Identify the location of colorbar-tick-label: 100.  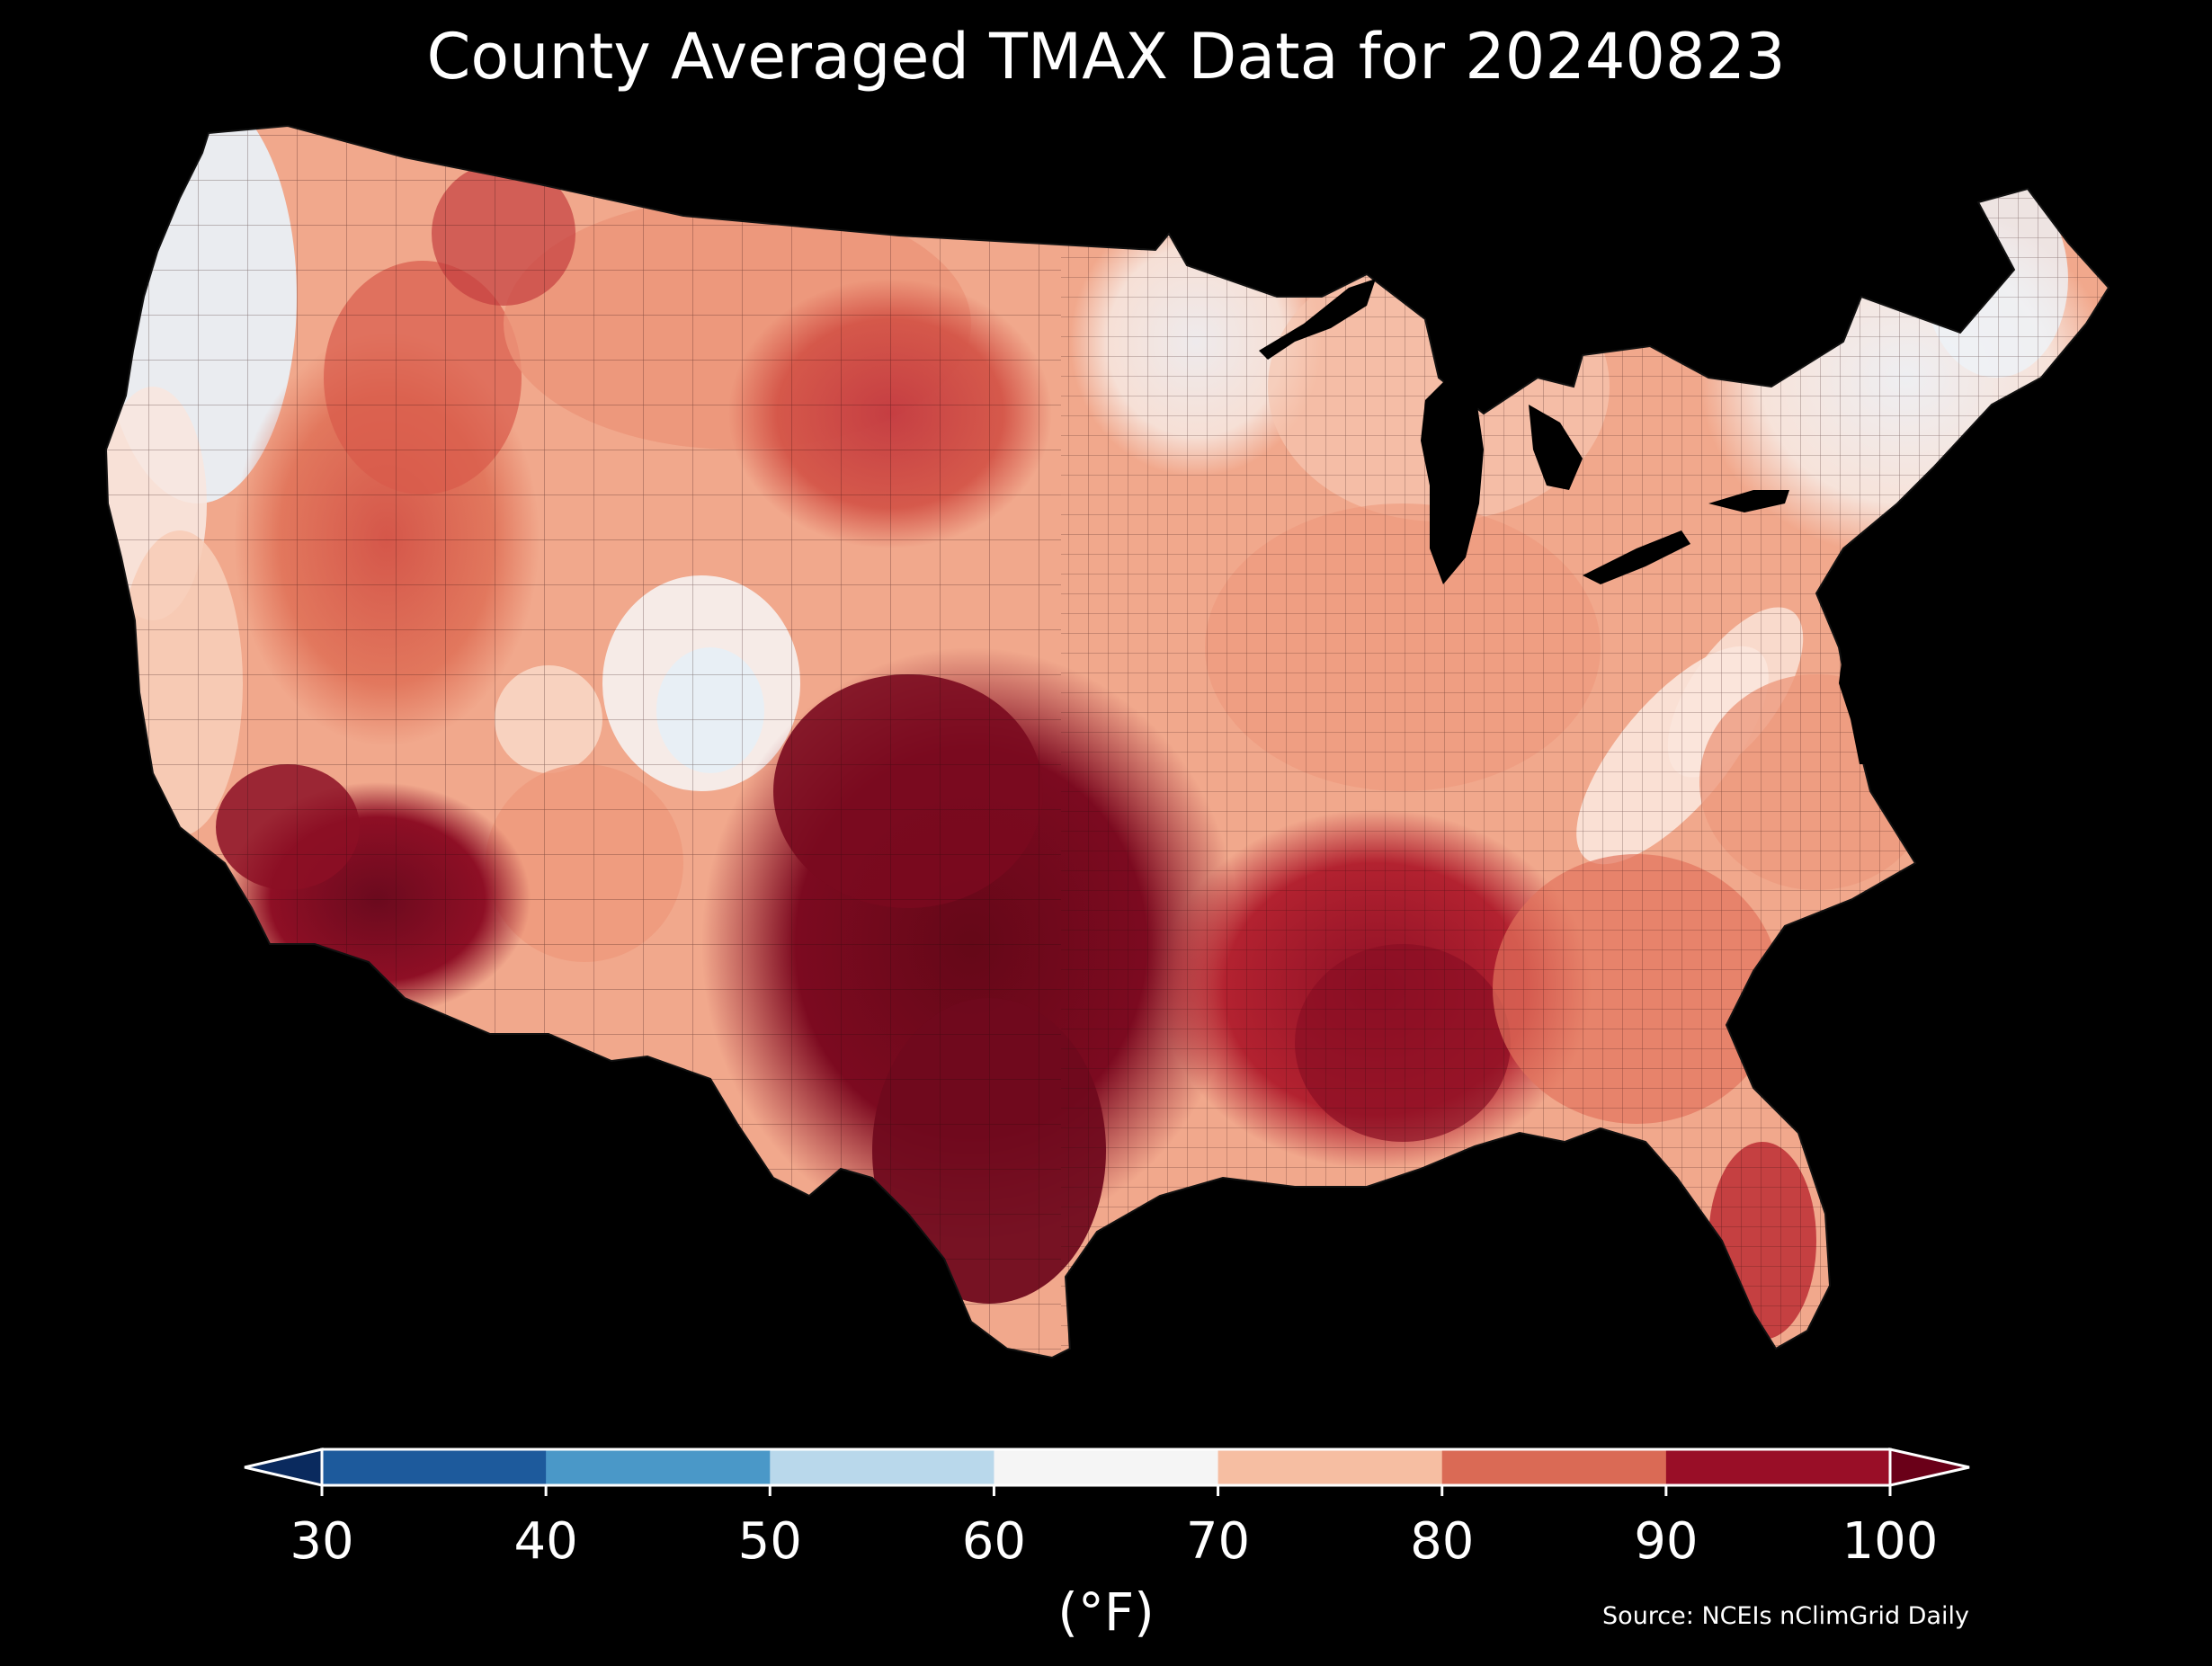
(1890, 1542).